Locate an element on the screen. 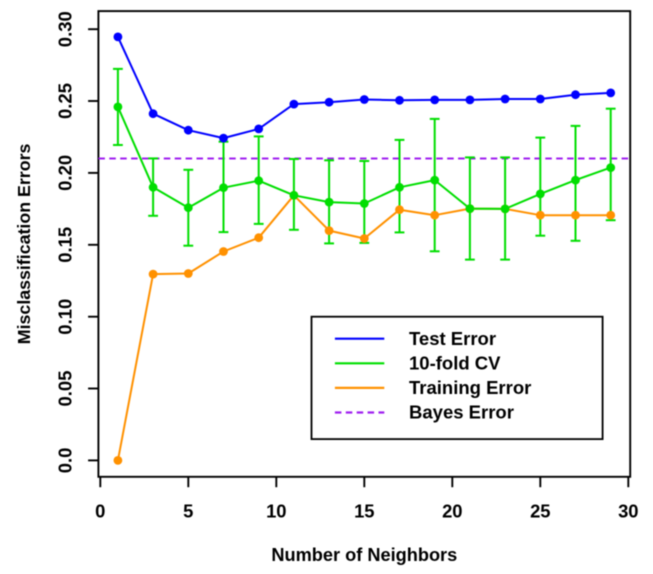 This screenshot has height=574, width=653. svg-text: Number of Neighbors is located at coordinates (364, 555).